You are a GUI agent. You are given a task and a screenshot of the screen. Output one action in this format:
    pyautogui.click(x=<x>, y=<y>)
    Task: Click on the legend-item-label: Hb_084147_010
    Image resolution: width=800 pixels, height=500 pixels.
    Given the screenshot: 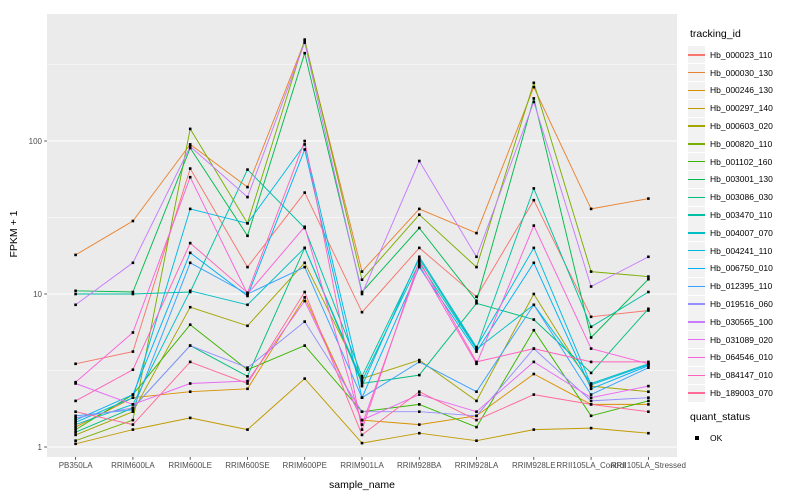 What is the action you would take?
    pyautogui.click(x=741, y=375)
    